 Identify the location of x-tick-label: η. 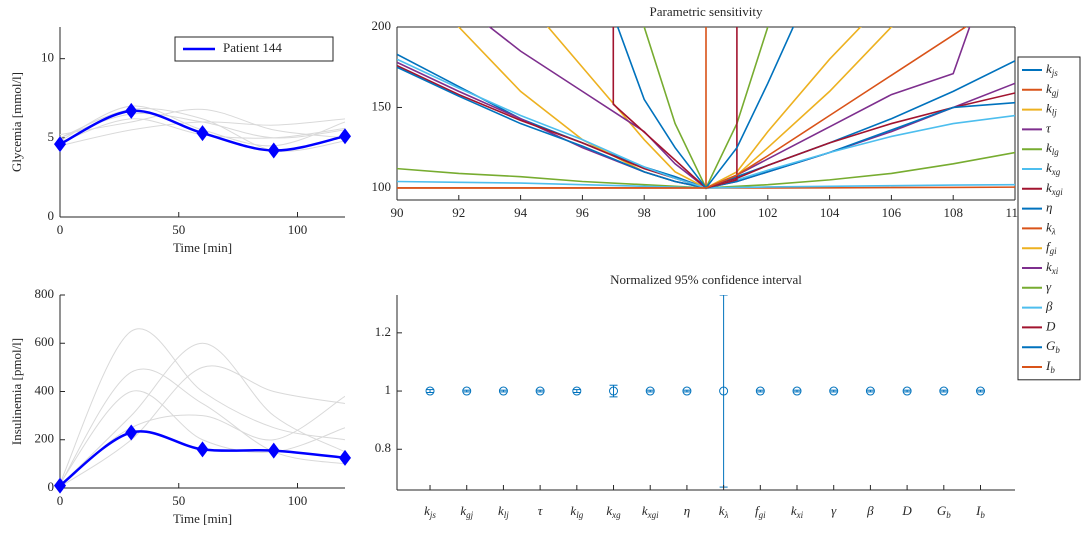
(687, 510).